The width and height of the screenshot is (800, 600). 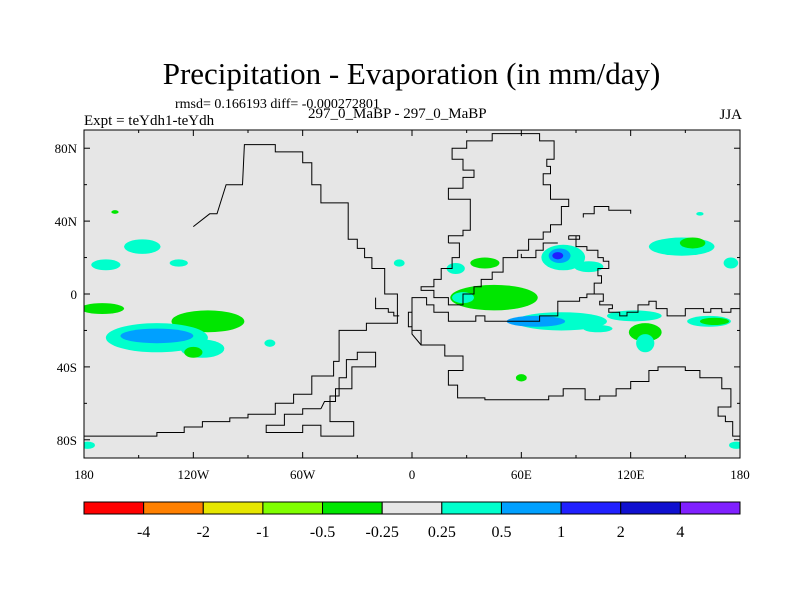 I want to click on x-tick-label: 120E, so click(x=631, y=474).